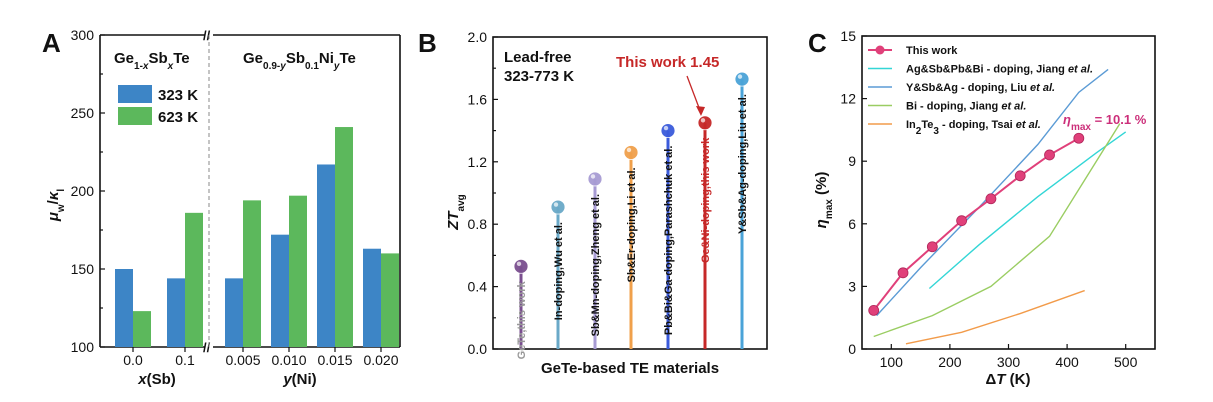 Image resolution: width=1213 pixels, height=402 pixels. Describe the element at coordinates (478, 287) in the screenshot. I see `y-tick-label: 0.4` at that location.